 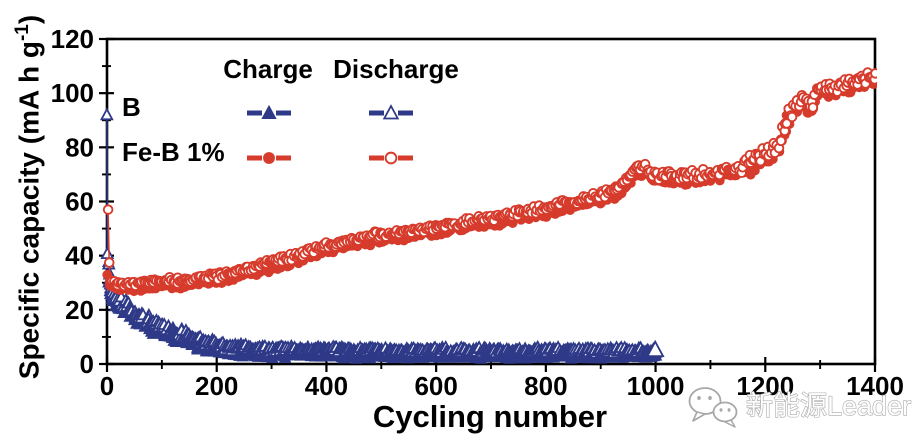 What do you see at coordinates (173, 152) in the screenshot?
I see `legend-label-feb: Fe-B 1%` at bounding box center [173, 152].